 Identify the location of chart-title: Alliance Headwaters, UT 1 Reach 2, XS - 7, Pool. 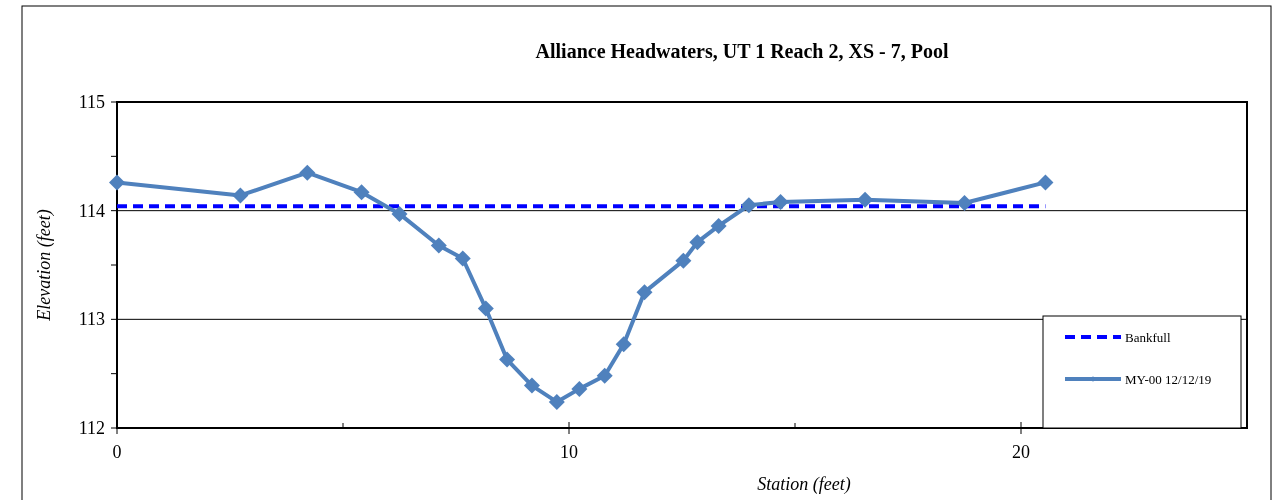
(742, 51).